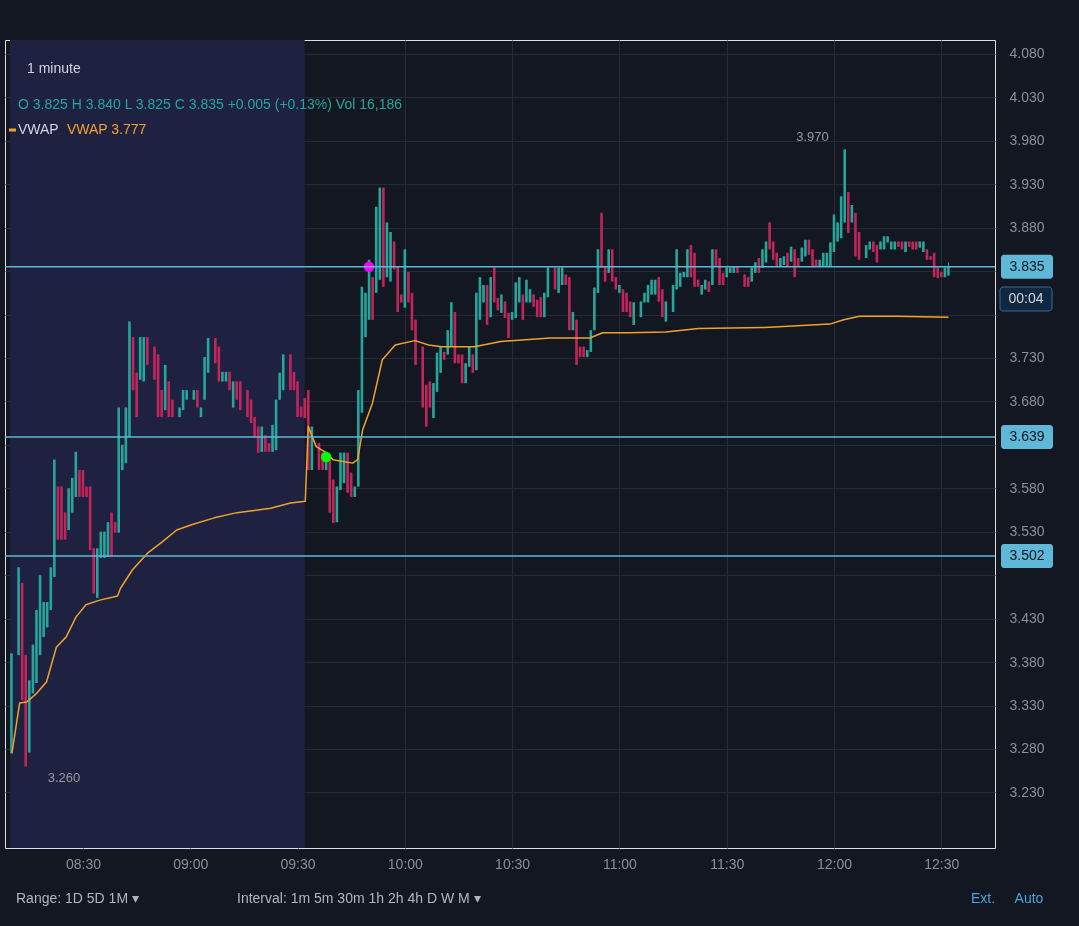 The image size is (1079, 926). Describe the element at coordinates (1027, 436) in the screenshot. I see `ref-line-label: 3.639` at that location.